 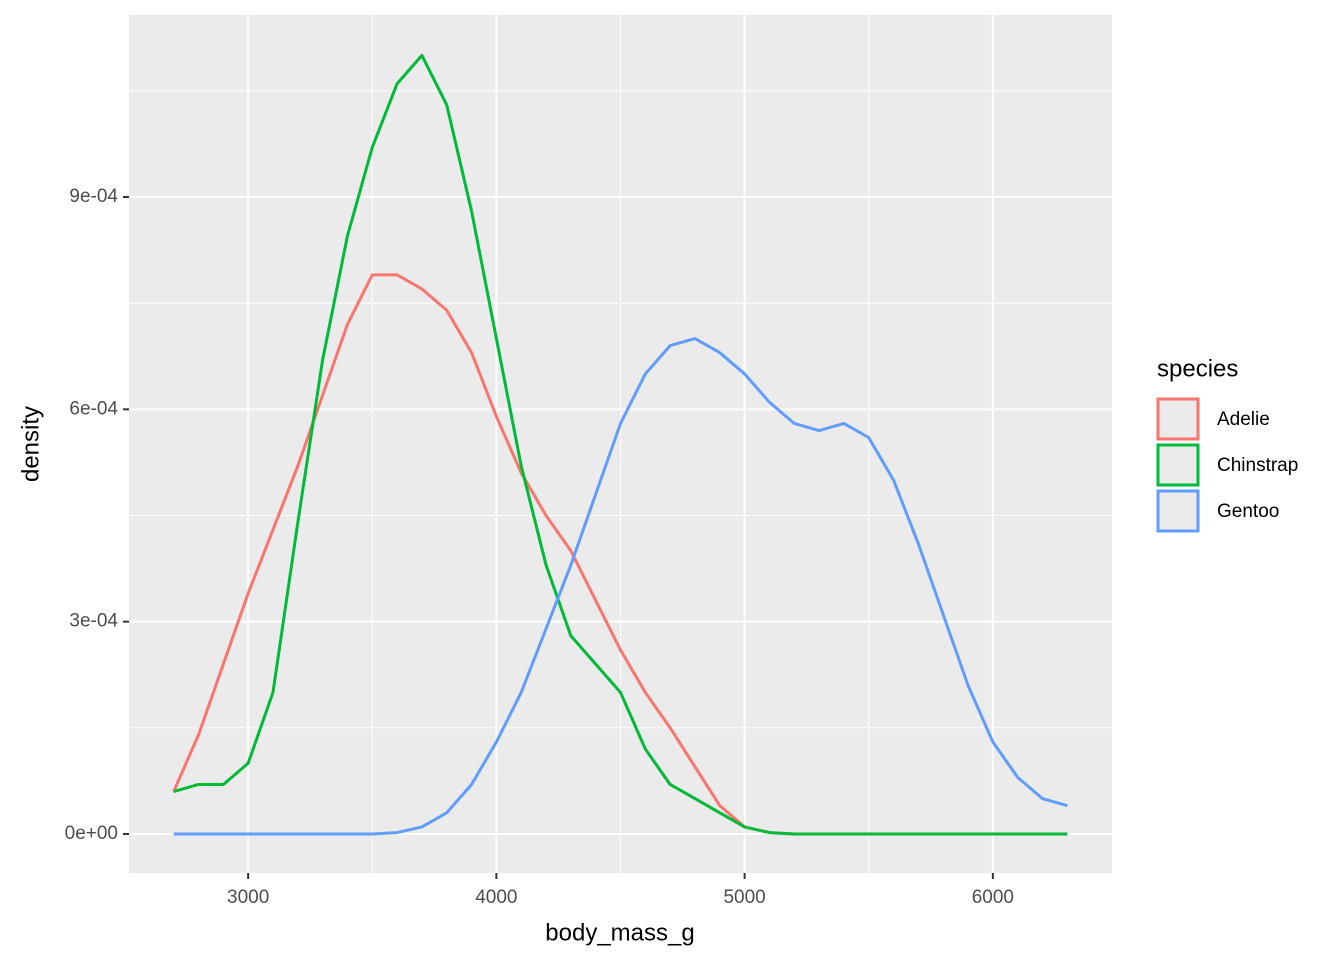 What do you see at coordinates (619, 932) in the screenshot?
I see `x-axis-label: body_mass_g` at bounding box center [619, 932].